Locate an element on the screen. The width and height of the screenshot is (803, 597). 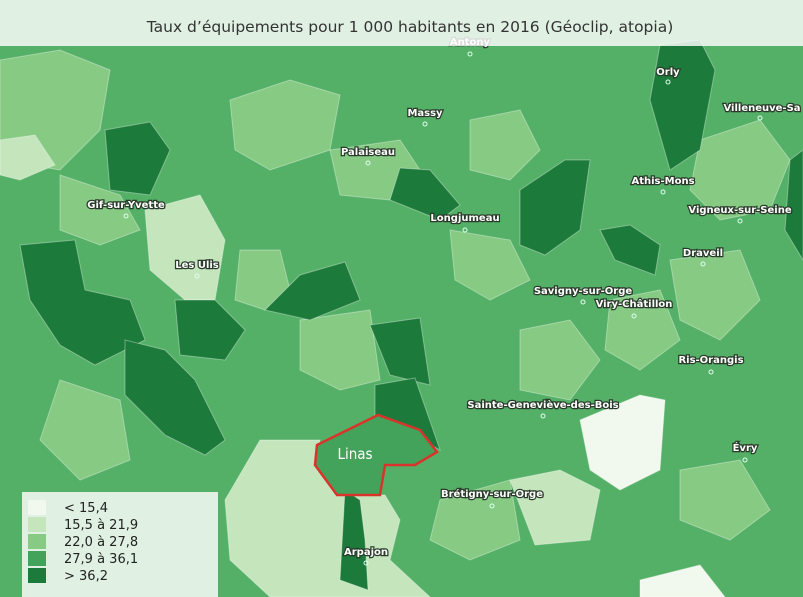
legend-label: < 15,4 is located at coordinates (86, 508).